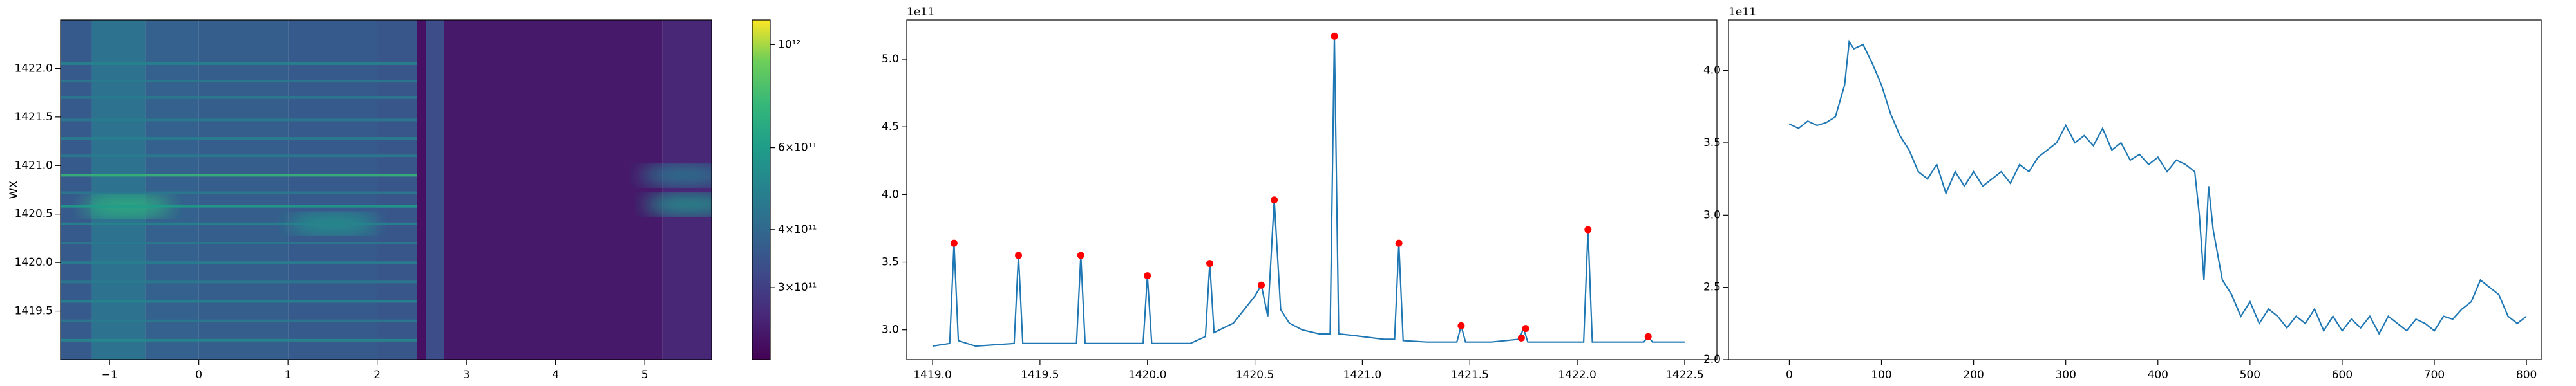  I want to click on x-tick-label: 2, so click(378, 375).